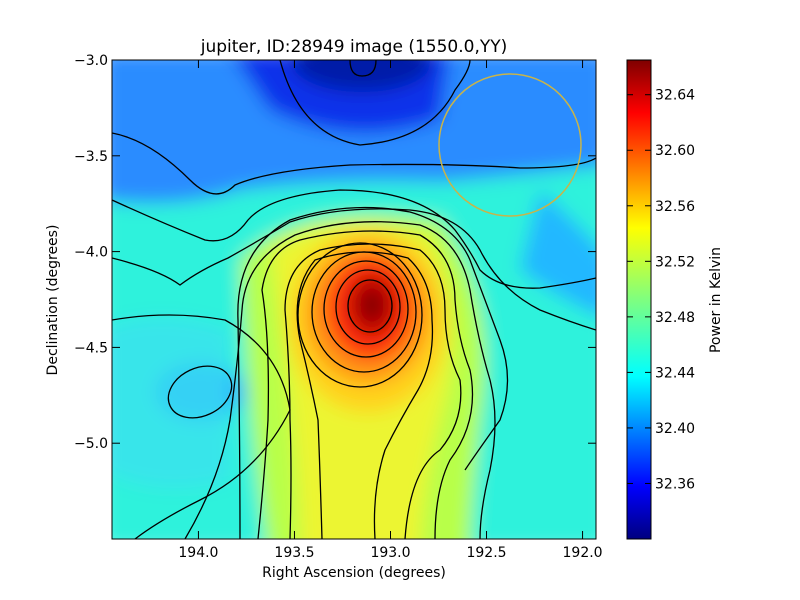 The width and height of the screenshot is (800, 600). What do you see at coordinates (675, 96) in the screenshot?
I see `colorbar-tick-label: 32.64` at bounding box center [675, 96].